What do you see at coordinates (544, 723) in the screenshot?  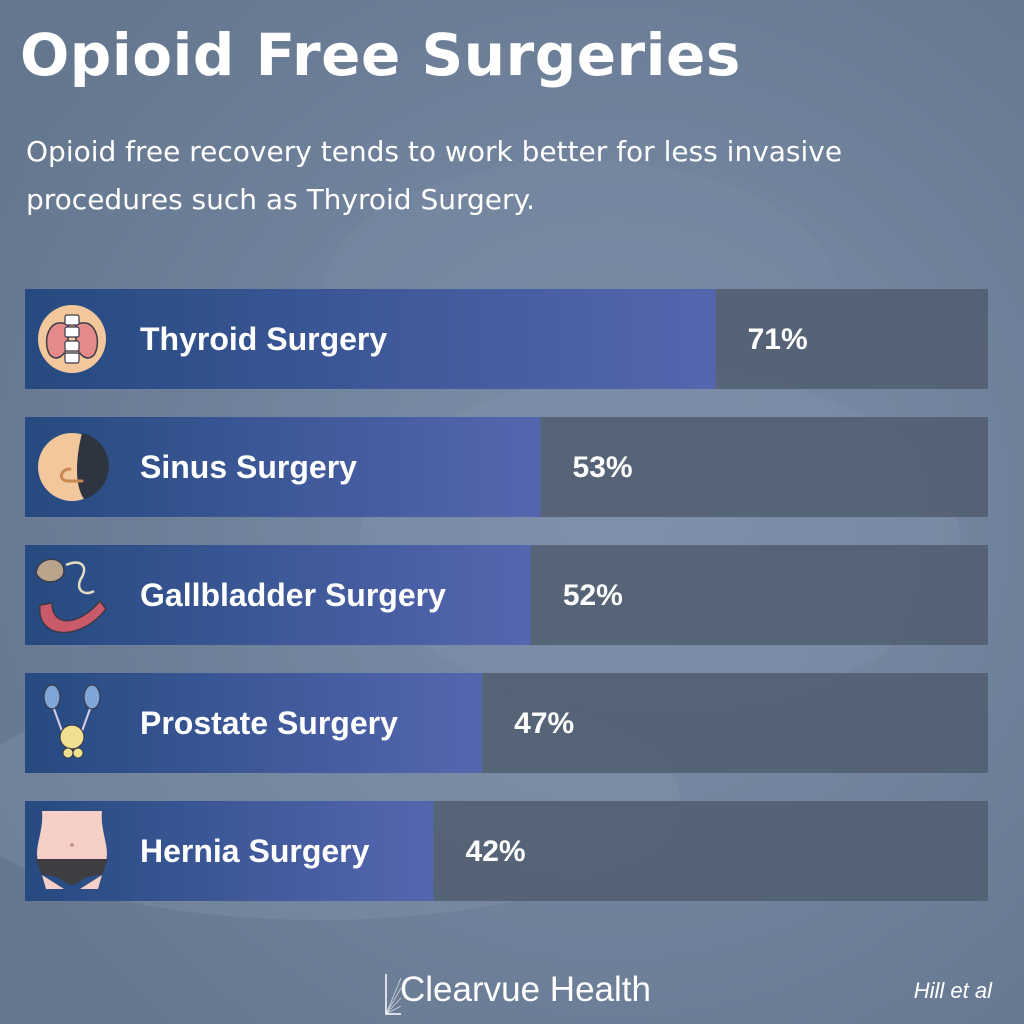 I see `bar-value-label: 47%` at bounding box center [544, 723].